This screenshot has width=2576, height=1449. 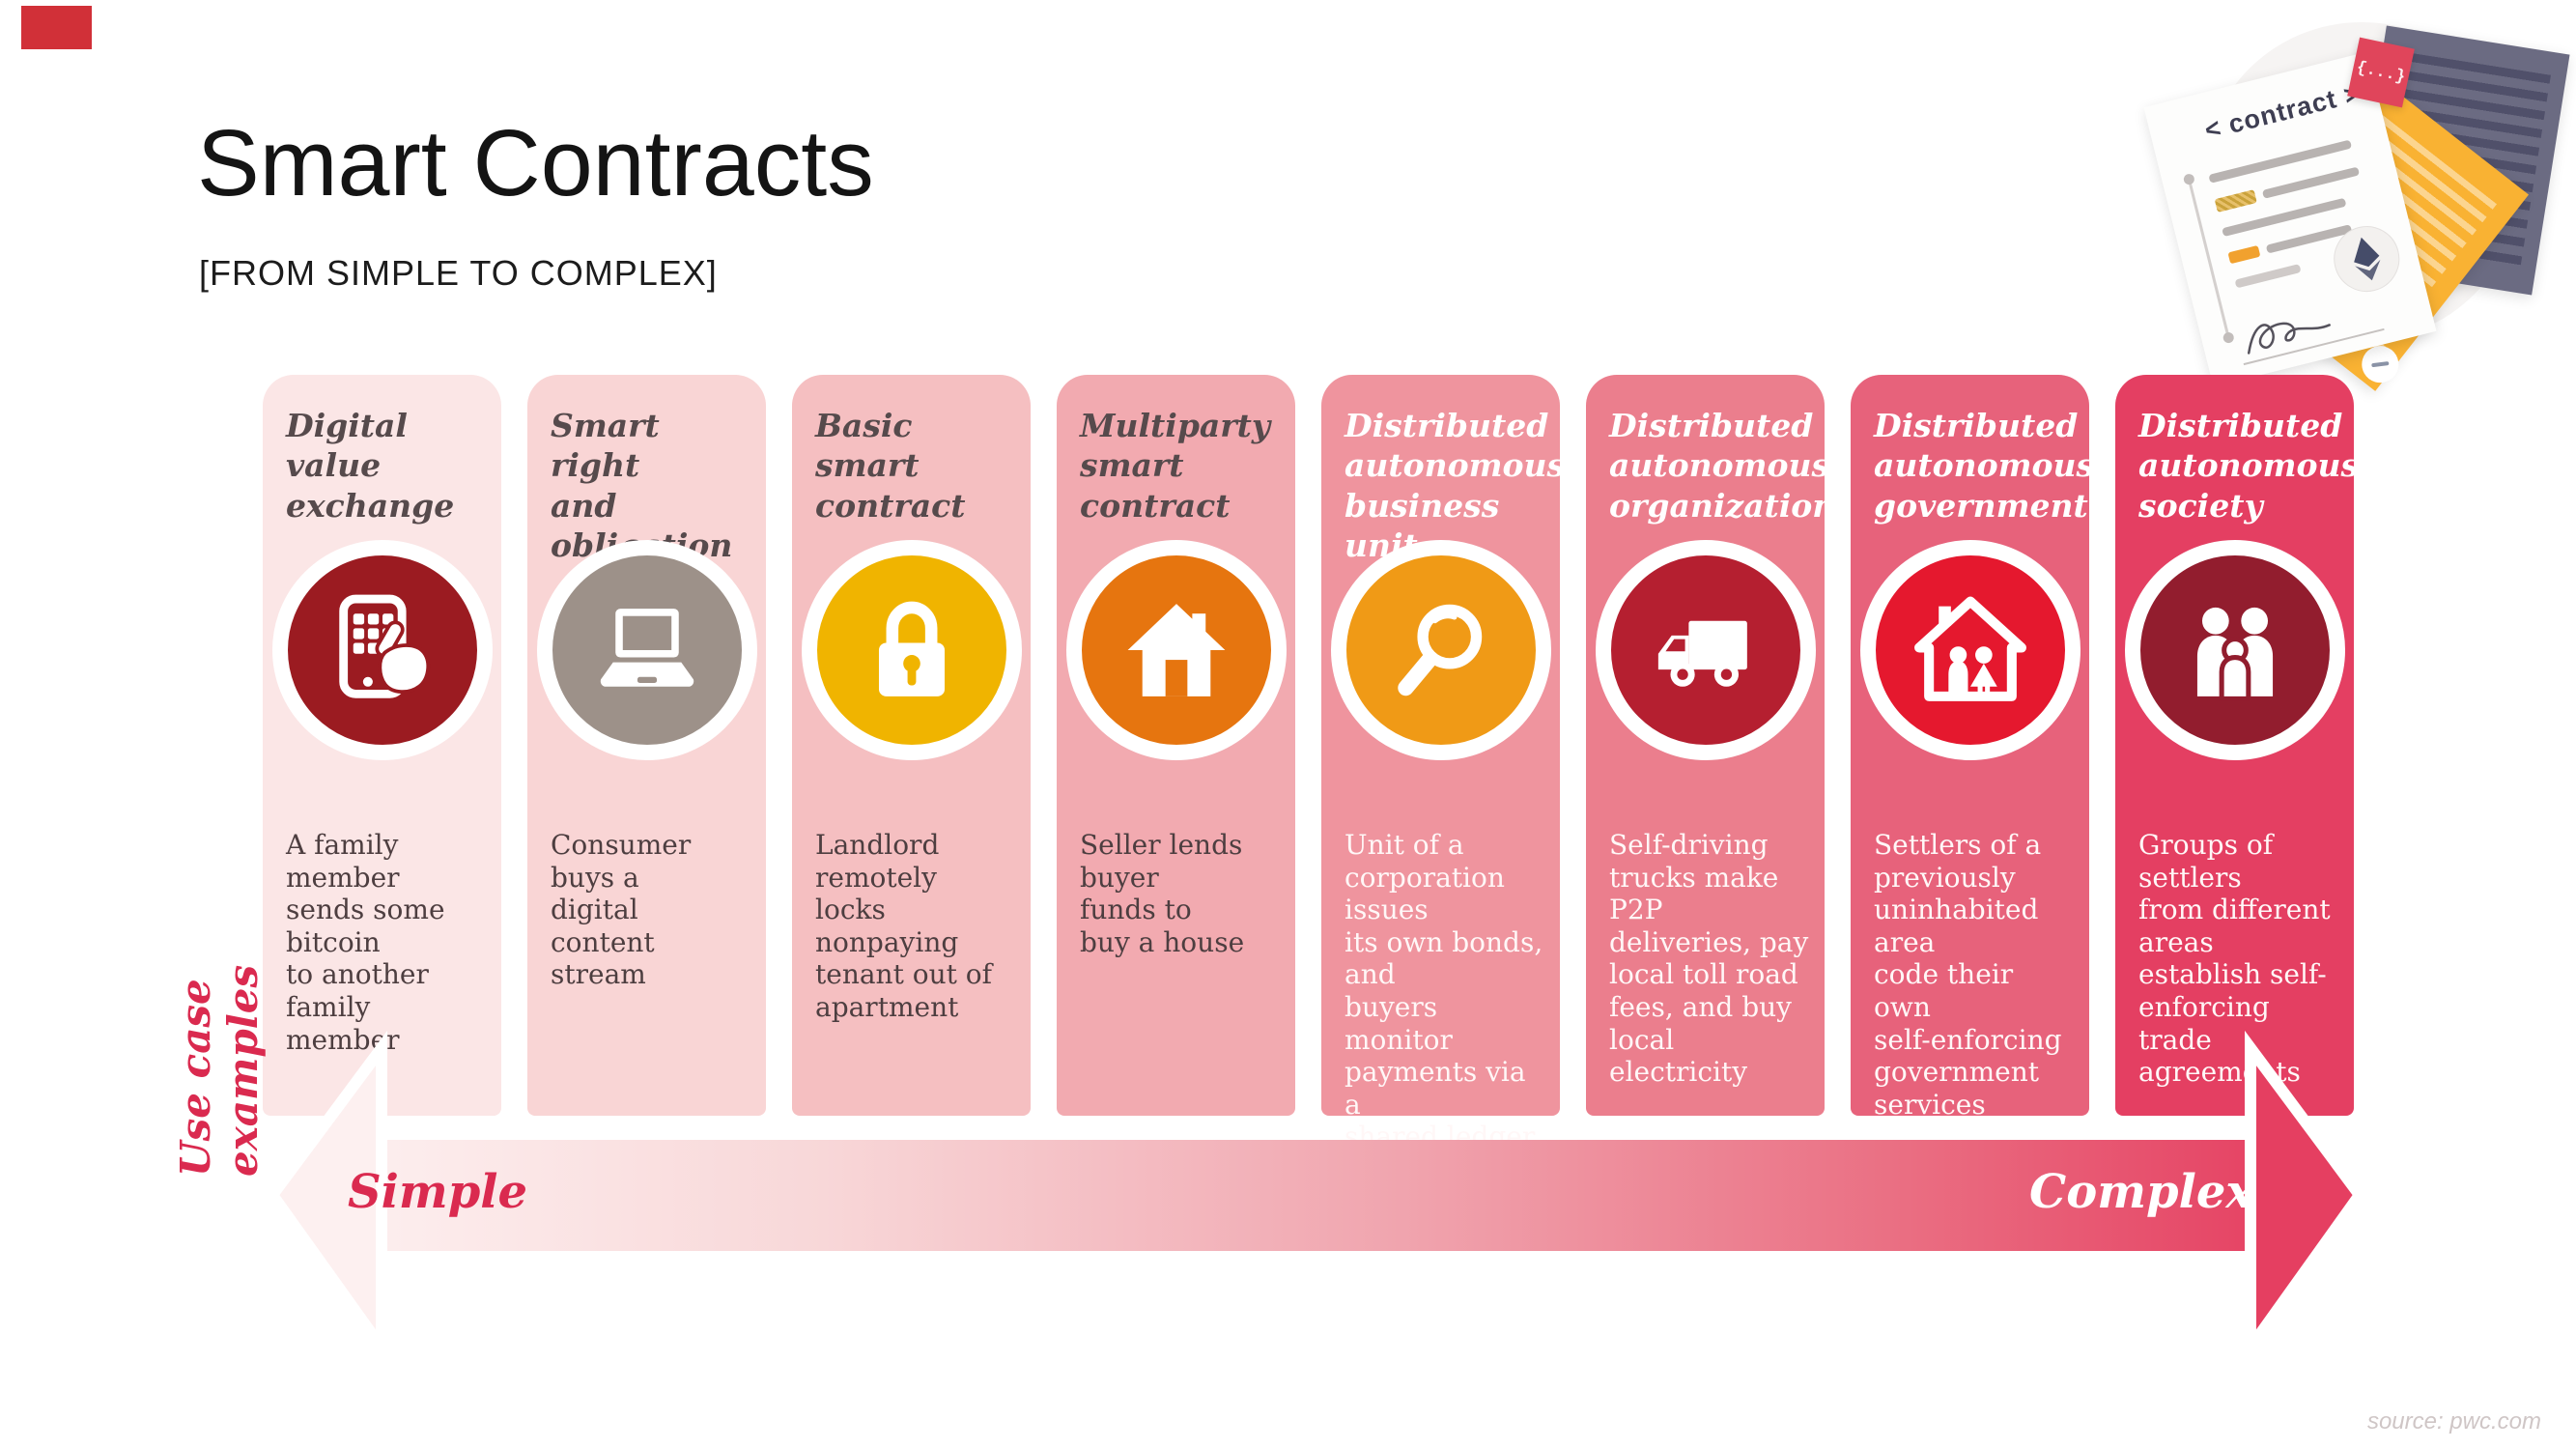 I want to click on page-subtitle: [FROM SIMPLE TO COMPLEX], so click(x=458, y=273).